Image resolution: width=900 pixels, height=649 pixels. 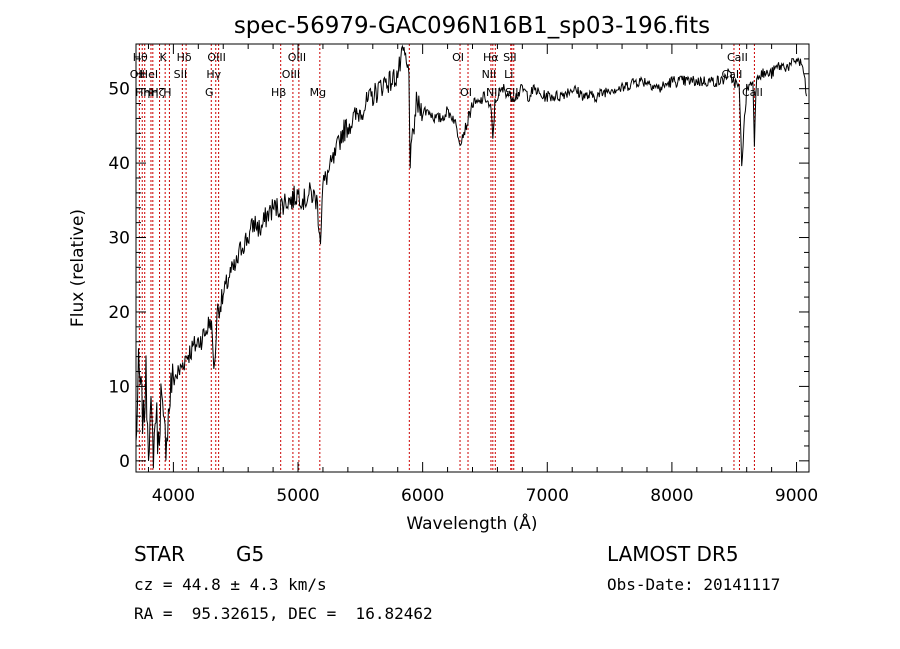 What do you see at coordinates (157, 92) in the screenshot?
I see `line-marker-label: Hζ` at bounding box center [157, 92].